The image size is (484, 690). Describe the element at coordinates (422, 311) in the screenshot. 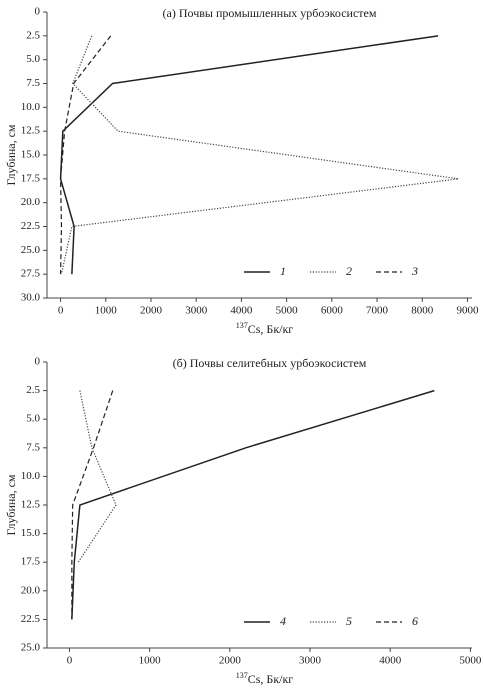

I see `x-tick-label: 8000` at that location.